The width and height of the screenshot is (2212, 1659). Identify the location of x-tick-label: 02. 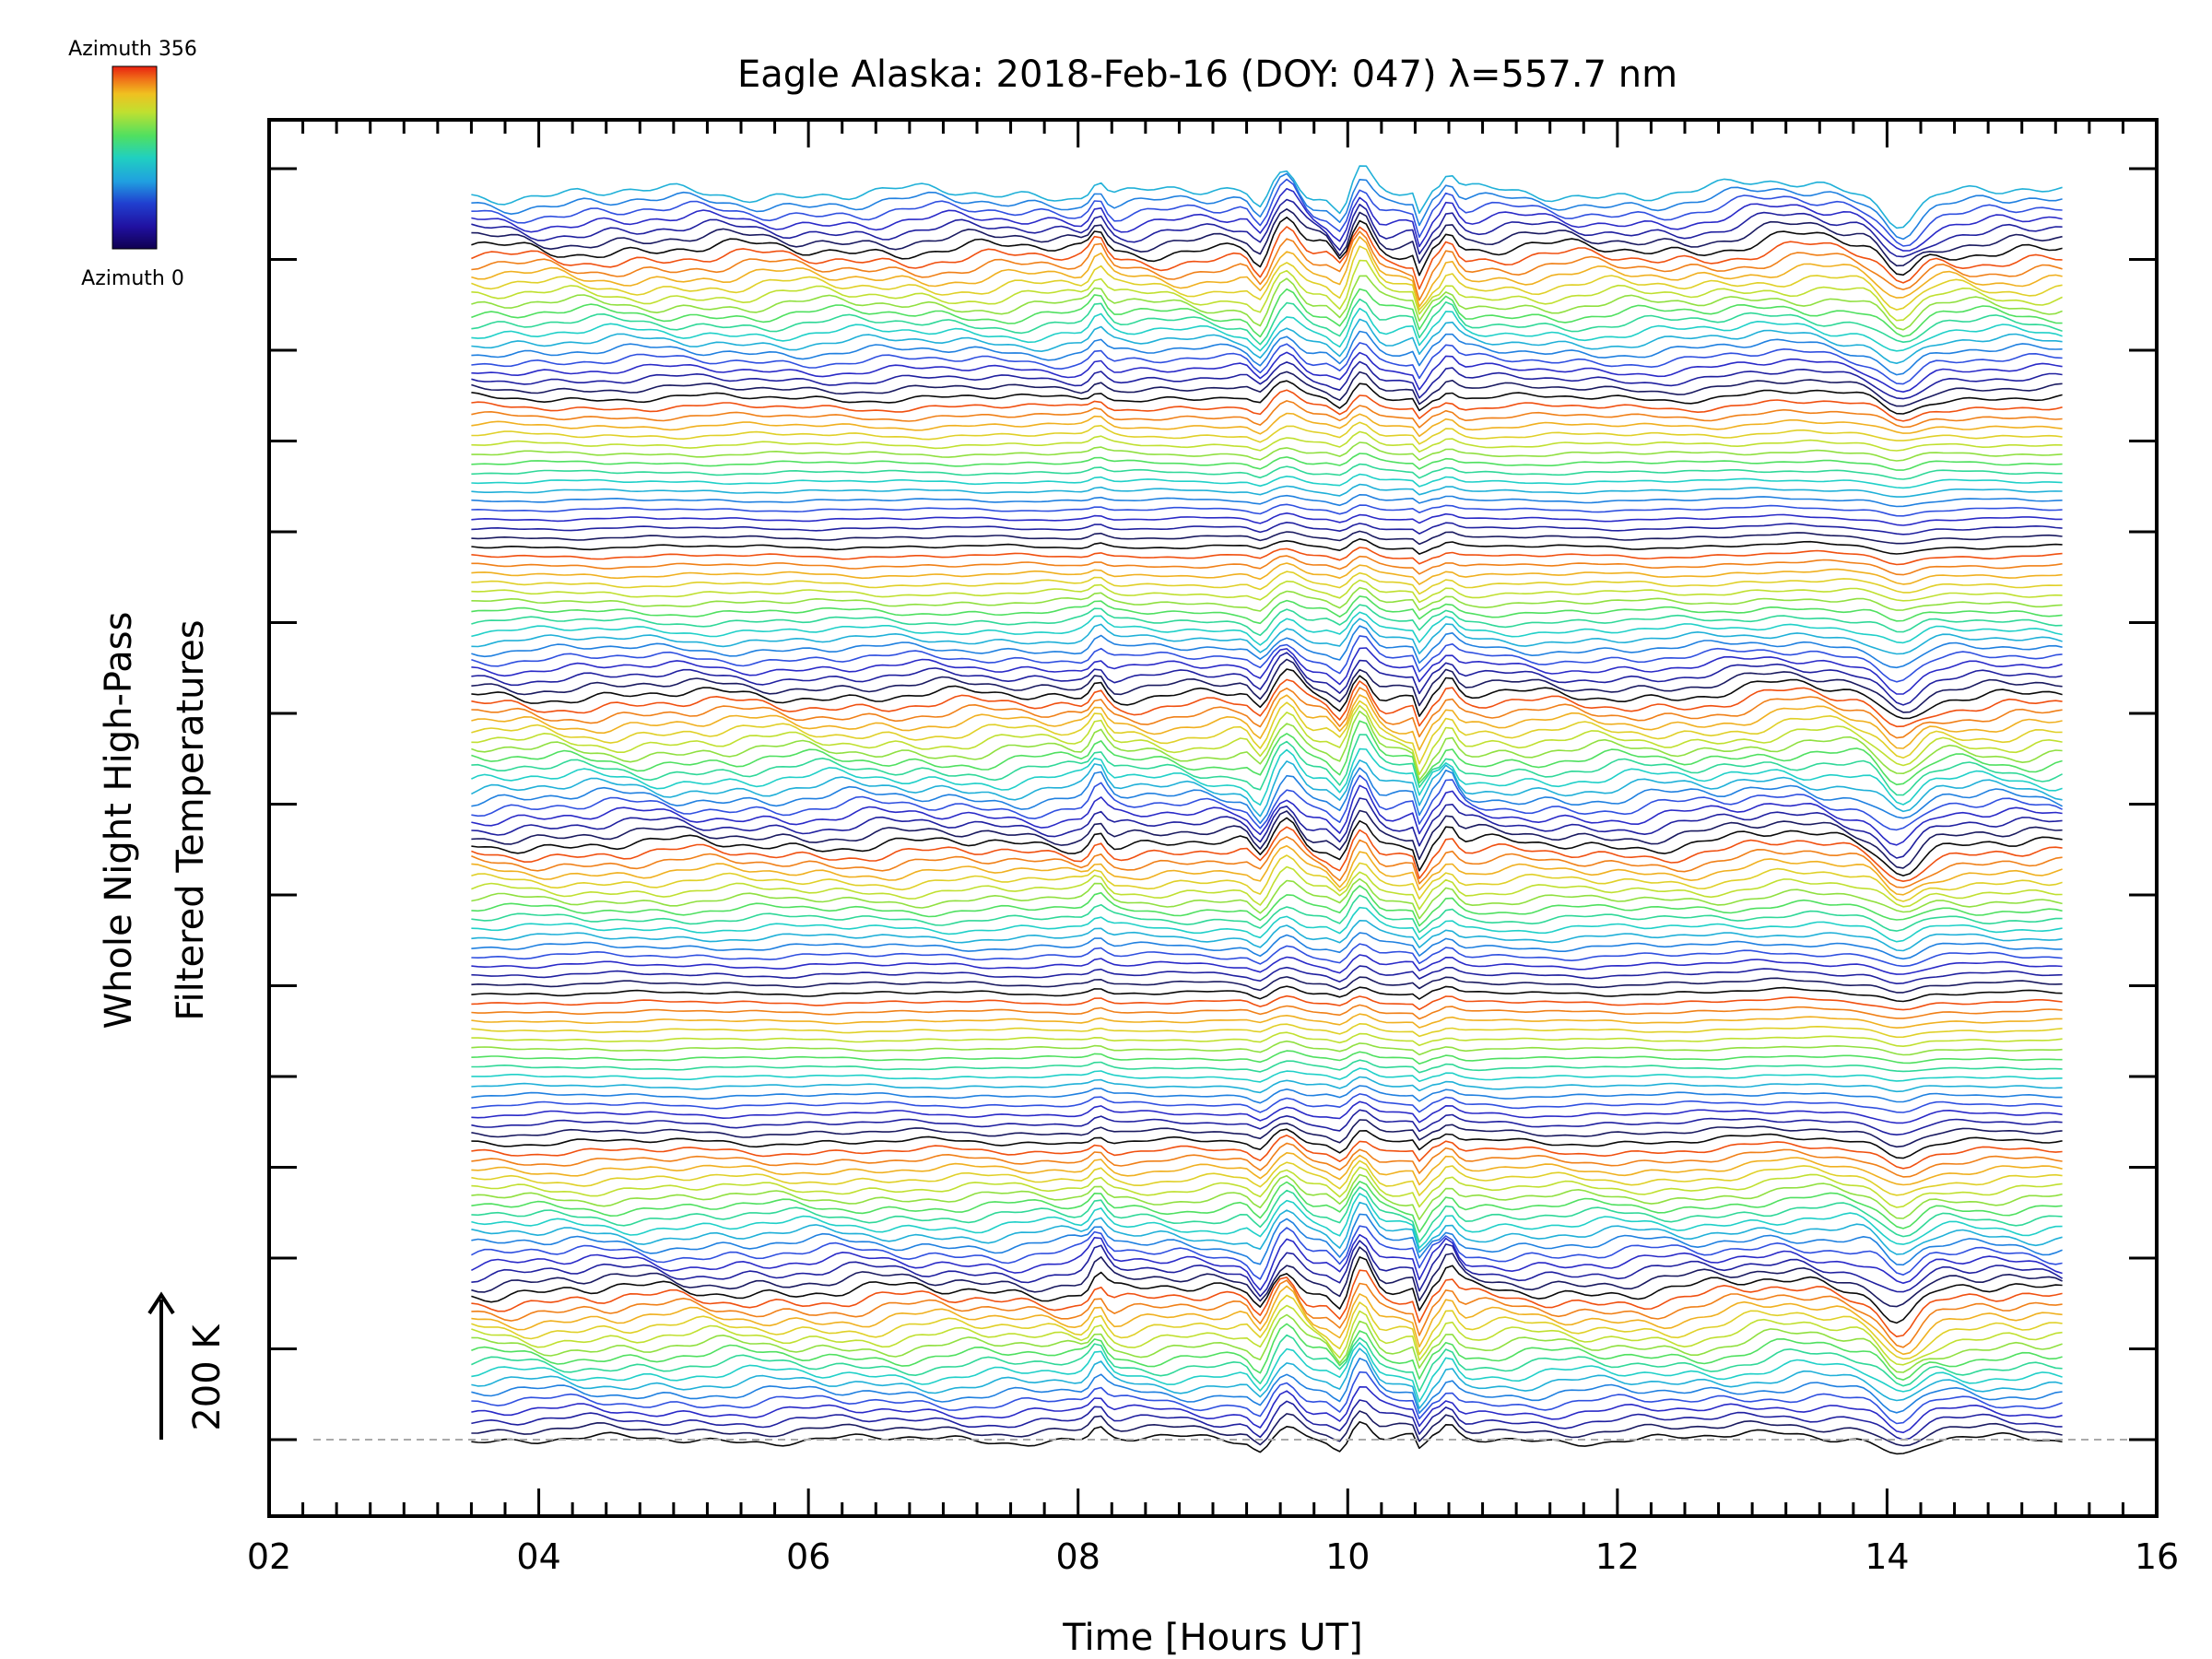
(269, 1556).